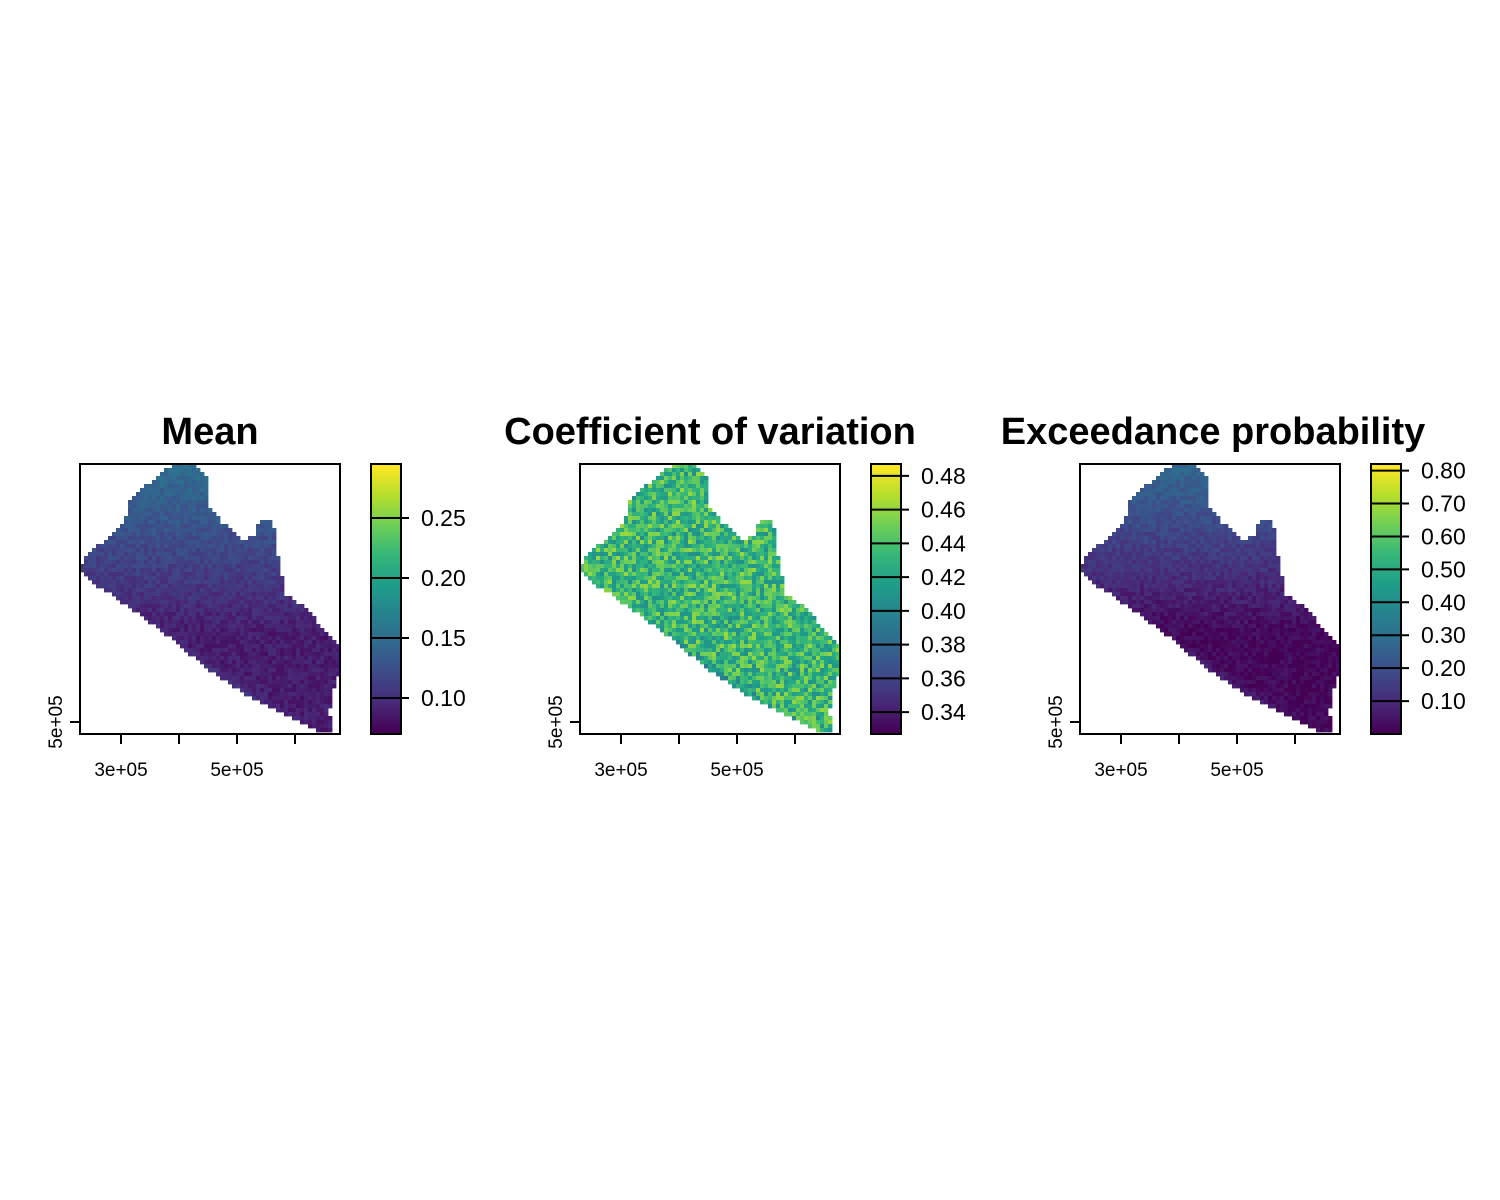  I want to click on legend-tick-label: 0.48, so click(943, 476).